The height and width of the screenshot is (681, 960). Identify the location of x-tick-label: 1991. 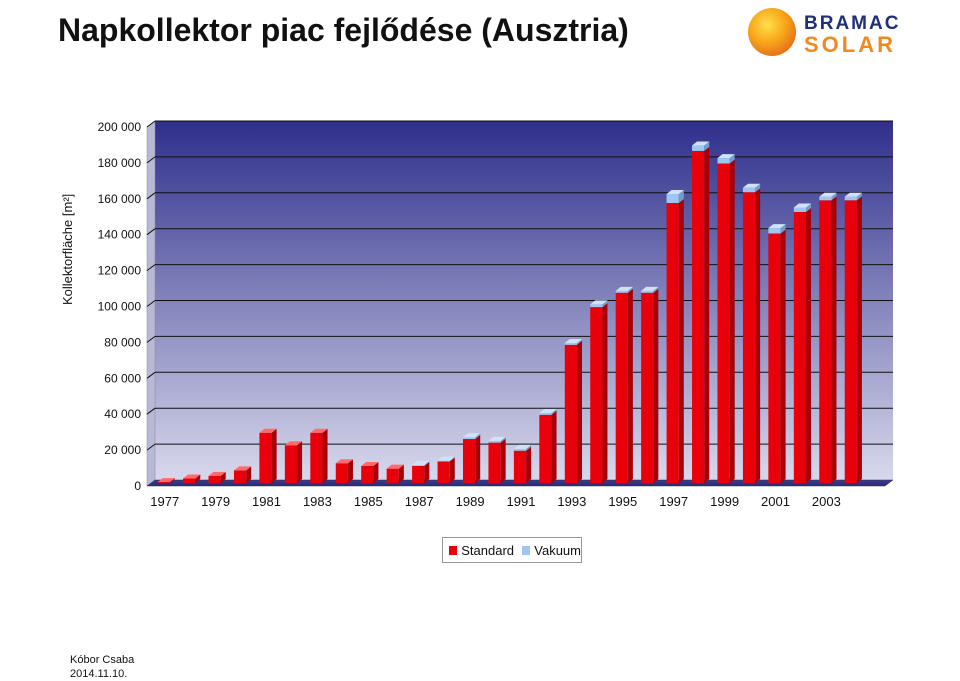
(521, 501).